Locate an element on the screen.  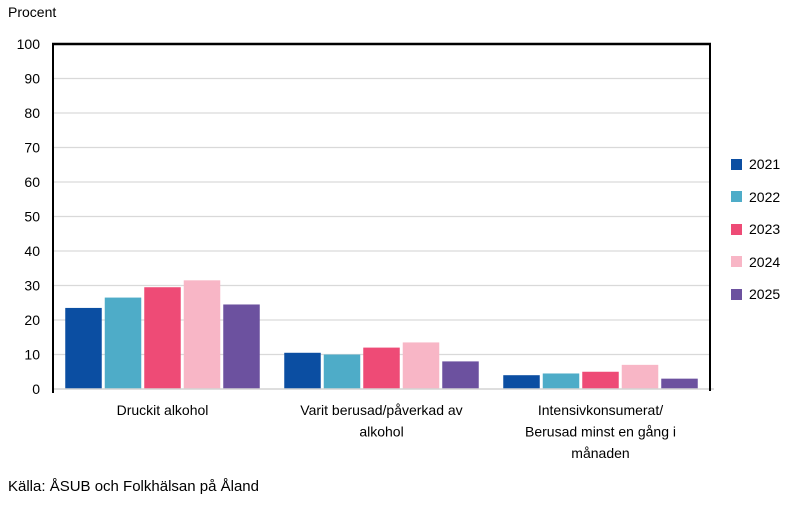
bar-2024-cat3 is located at coordinates (640, 376).